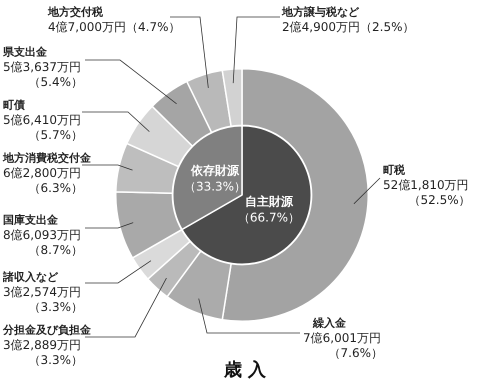 This screenshot has width=500, height=388. I want to click on slice-label: 自主財源, so click(269, 201).